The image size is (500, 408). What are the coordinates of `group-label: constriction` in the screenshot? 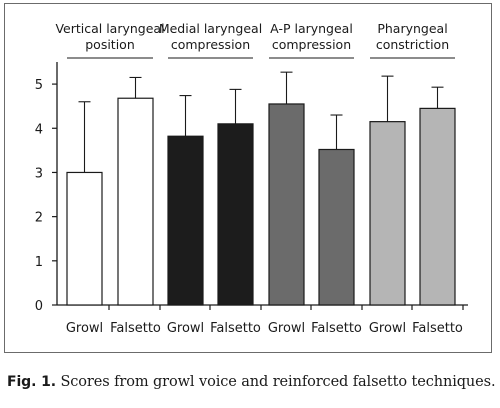 It's located at (412, 44).